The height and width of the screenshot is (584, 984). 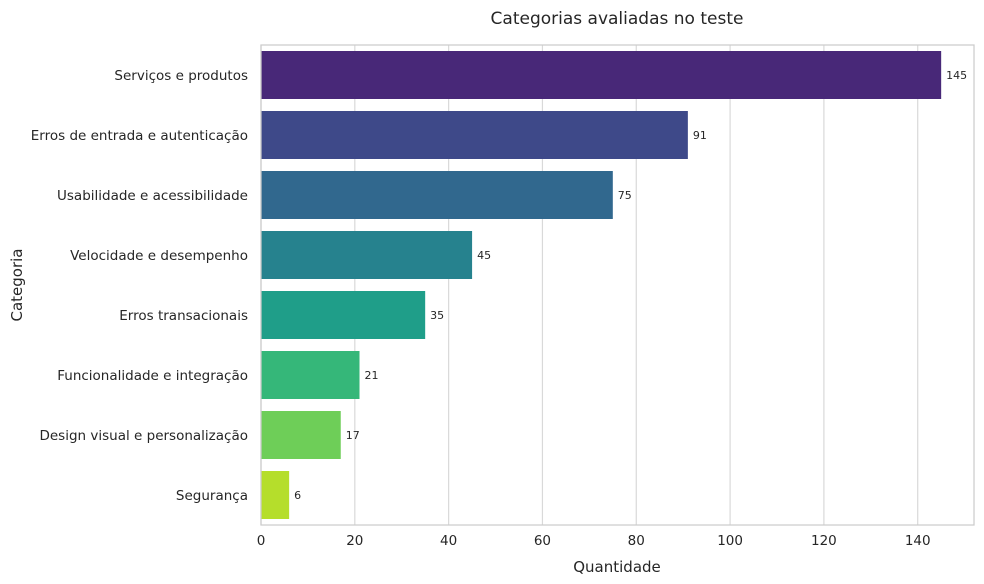 What do you see at coordinates (636, 541) in the screenshot?
I see `x-tick-label: 80` at bounding box center [636, 541].